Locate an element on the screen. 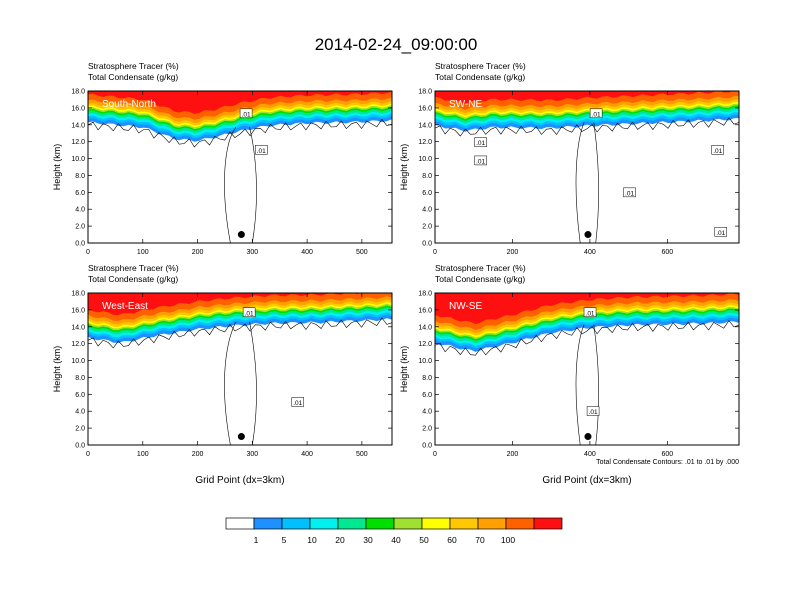  colorbar-label: 5 is located at coordinates (284, 540).